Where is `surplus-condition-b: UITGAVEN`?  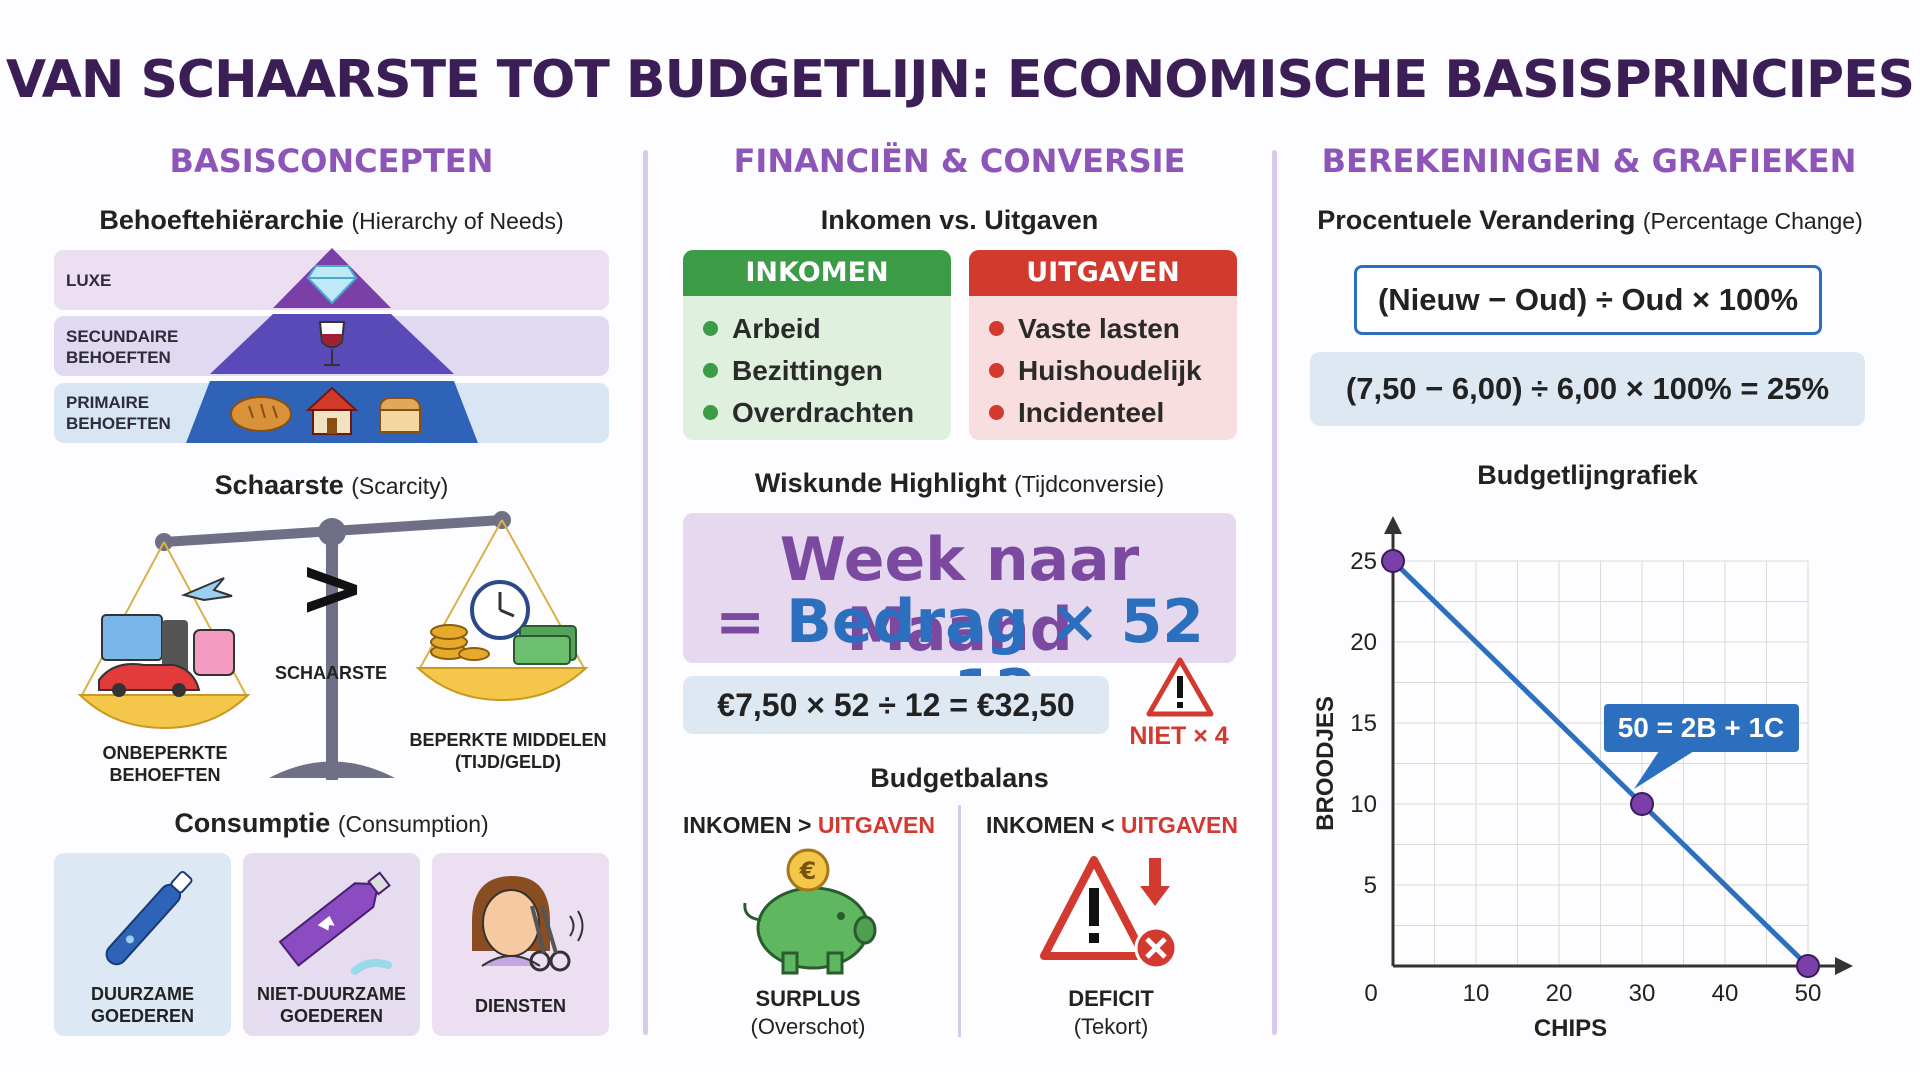
surplus-condition-b: UITGAVEN is located at coordinates (876, 825).